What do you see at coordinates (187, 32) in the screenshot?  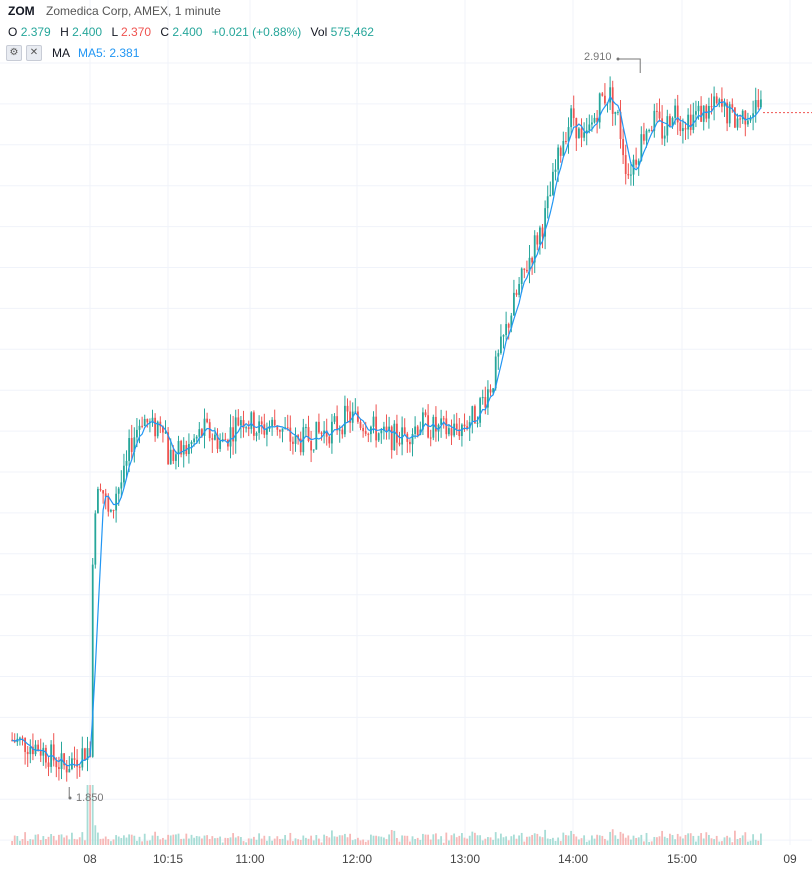 I see `close-value: 2.400` at bounding box center [187, 32].